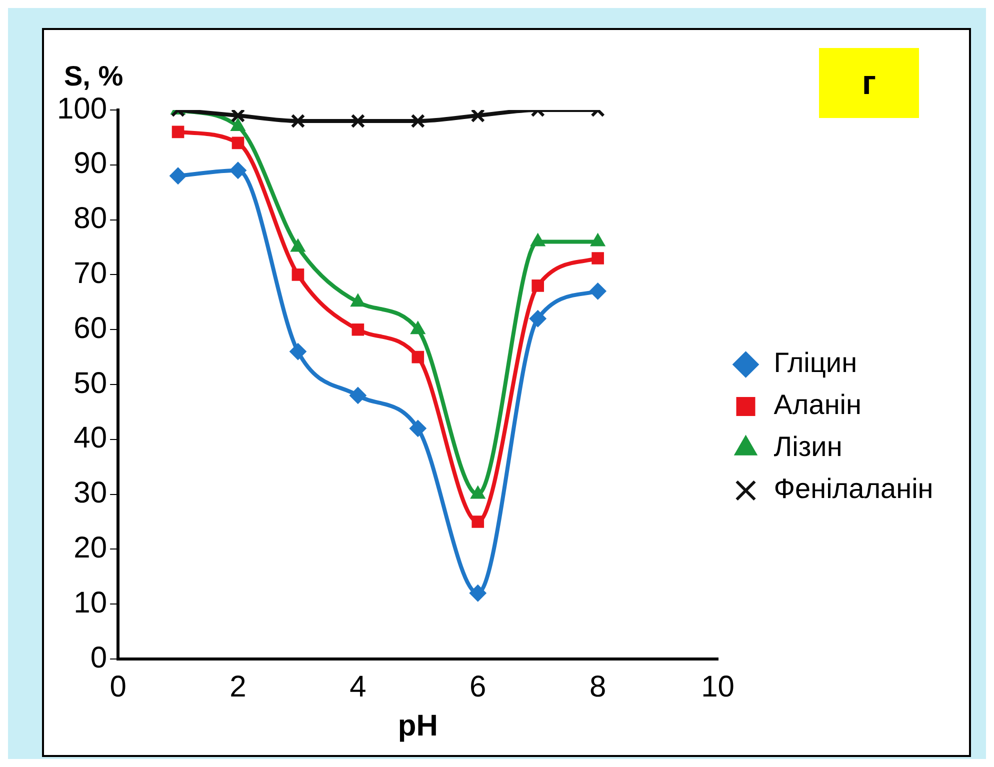  Describe the element at coordinates (816, 362) in the screenshot. I see `legend-label: Гліцин` at that location.